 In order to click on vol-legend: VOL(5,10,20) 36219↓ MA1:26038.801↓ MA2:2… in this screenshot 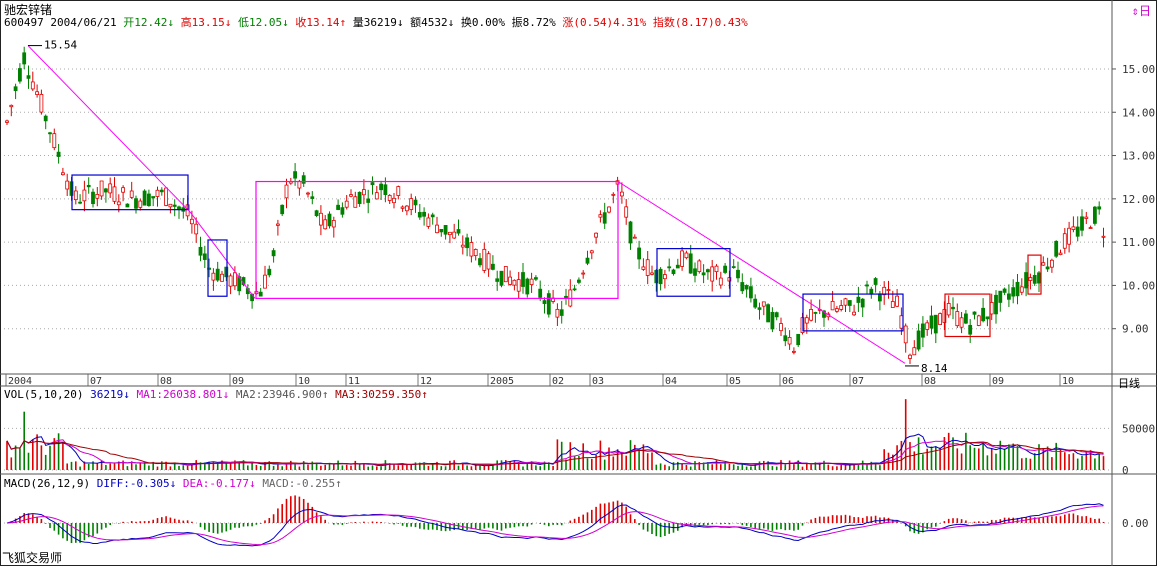, I will do `click(216, 394)`.